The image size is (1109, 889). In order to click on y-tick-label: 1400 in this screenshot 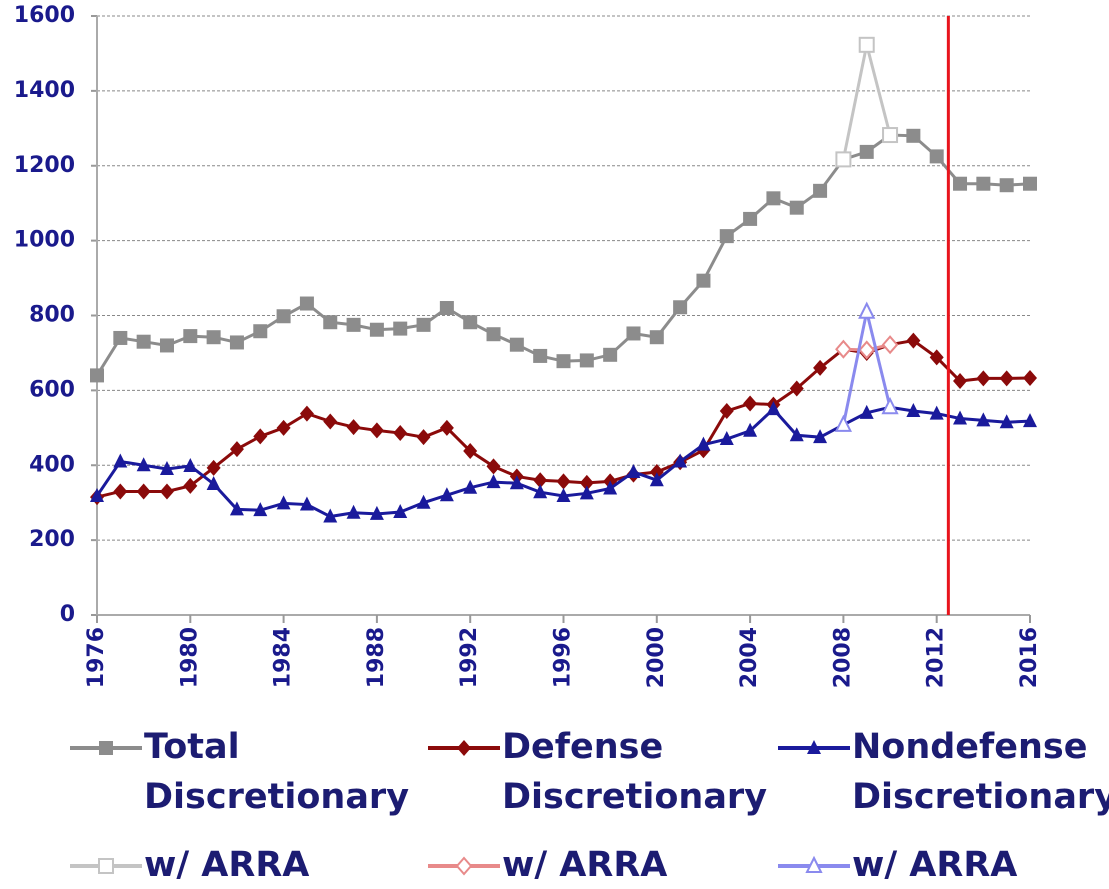, I will do `click(44, 90)`.